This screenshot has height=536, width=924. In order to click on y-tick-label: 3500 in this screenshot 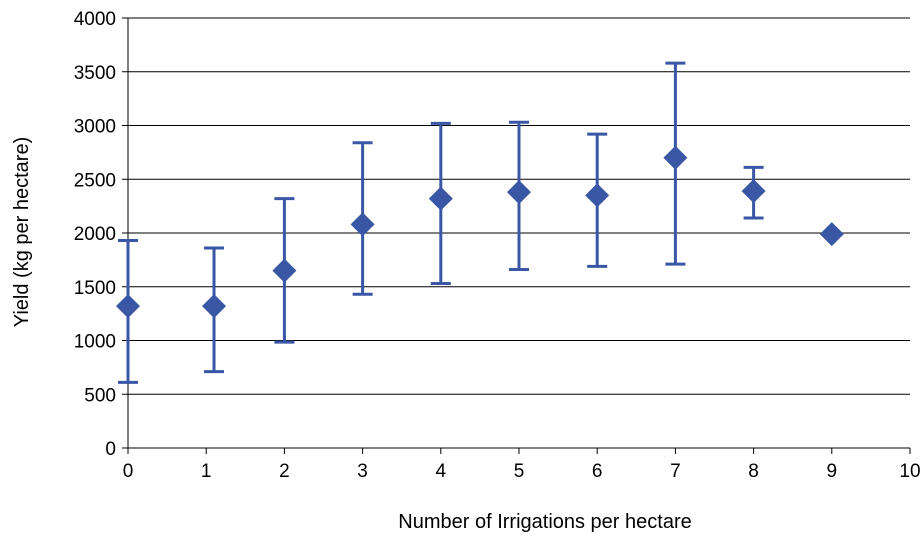, I will do `click(95, 73)`.